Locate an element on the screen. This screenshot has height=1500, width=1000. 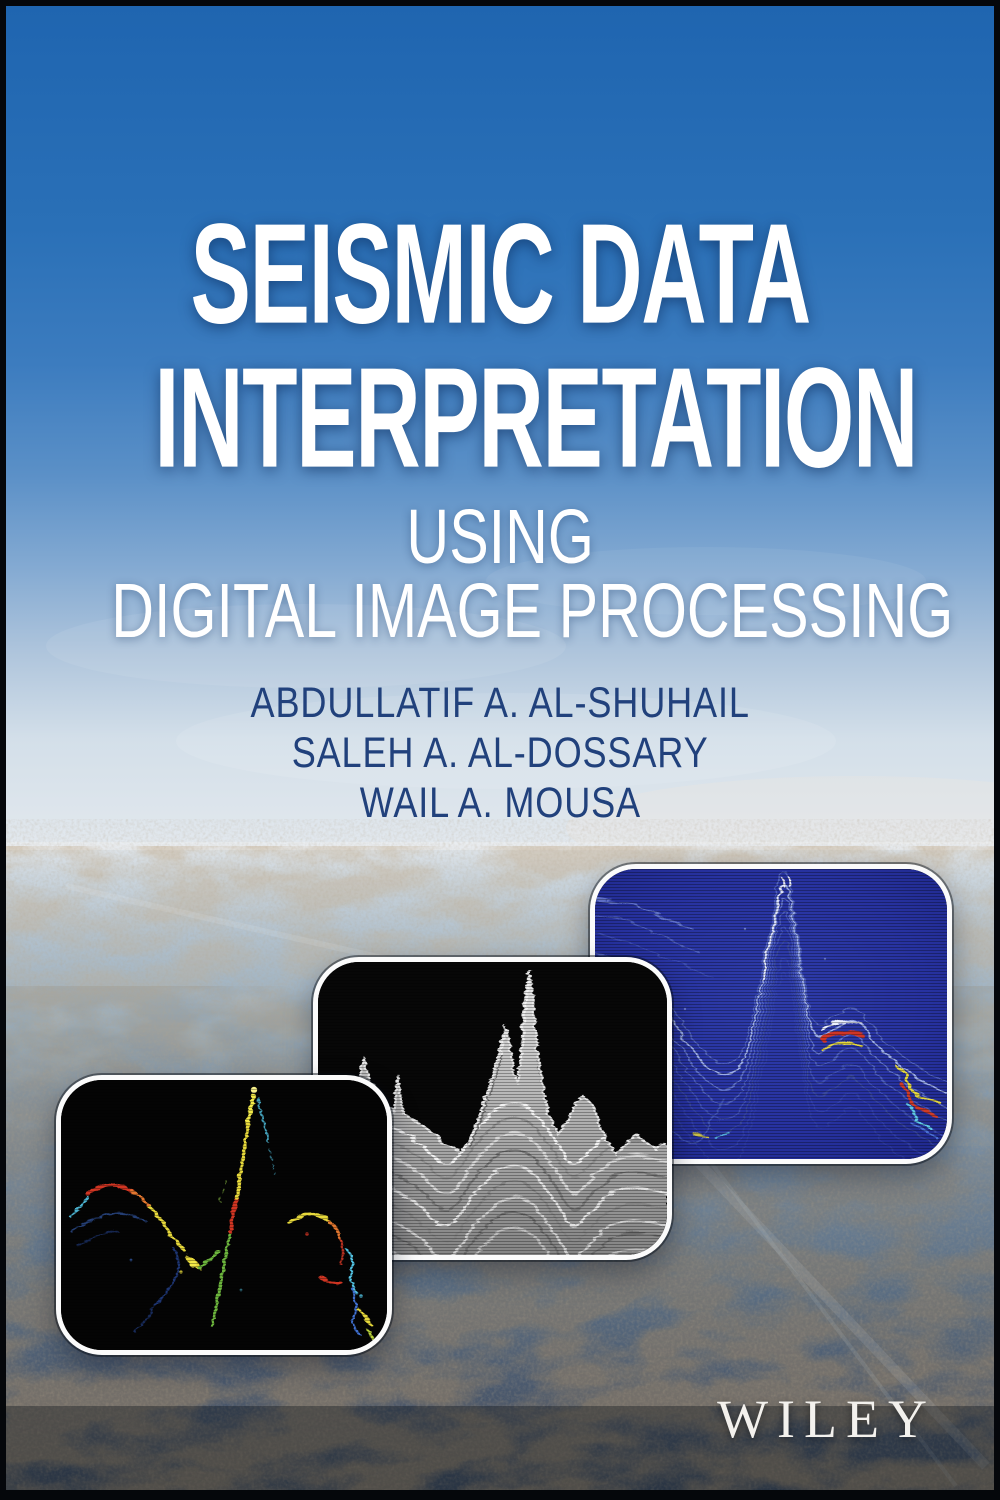
author-1-text: ABDULLATIF A. AL-SHUHAIL is located at coordinates (500, 703).